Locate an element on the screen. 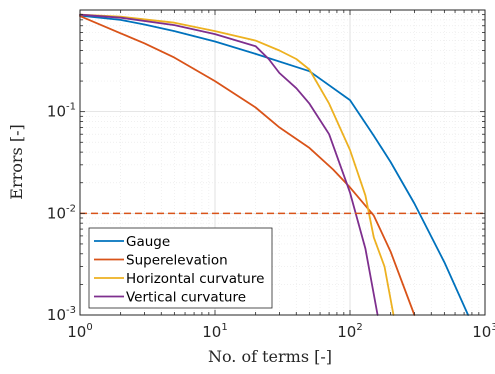 Image resolution: width=495 pixels, height=374 pixels. legend-box is located at coordinates (180, 268).